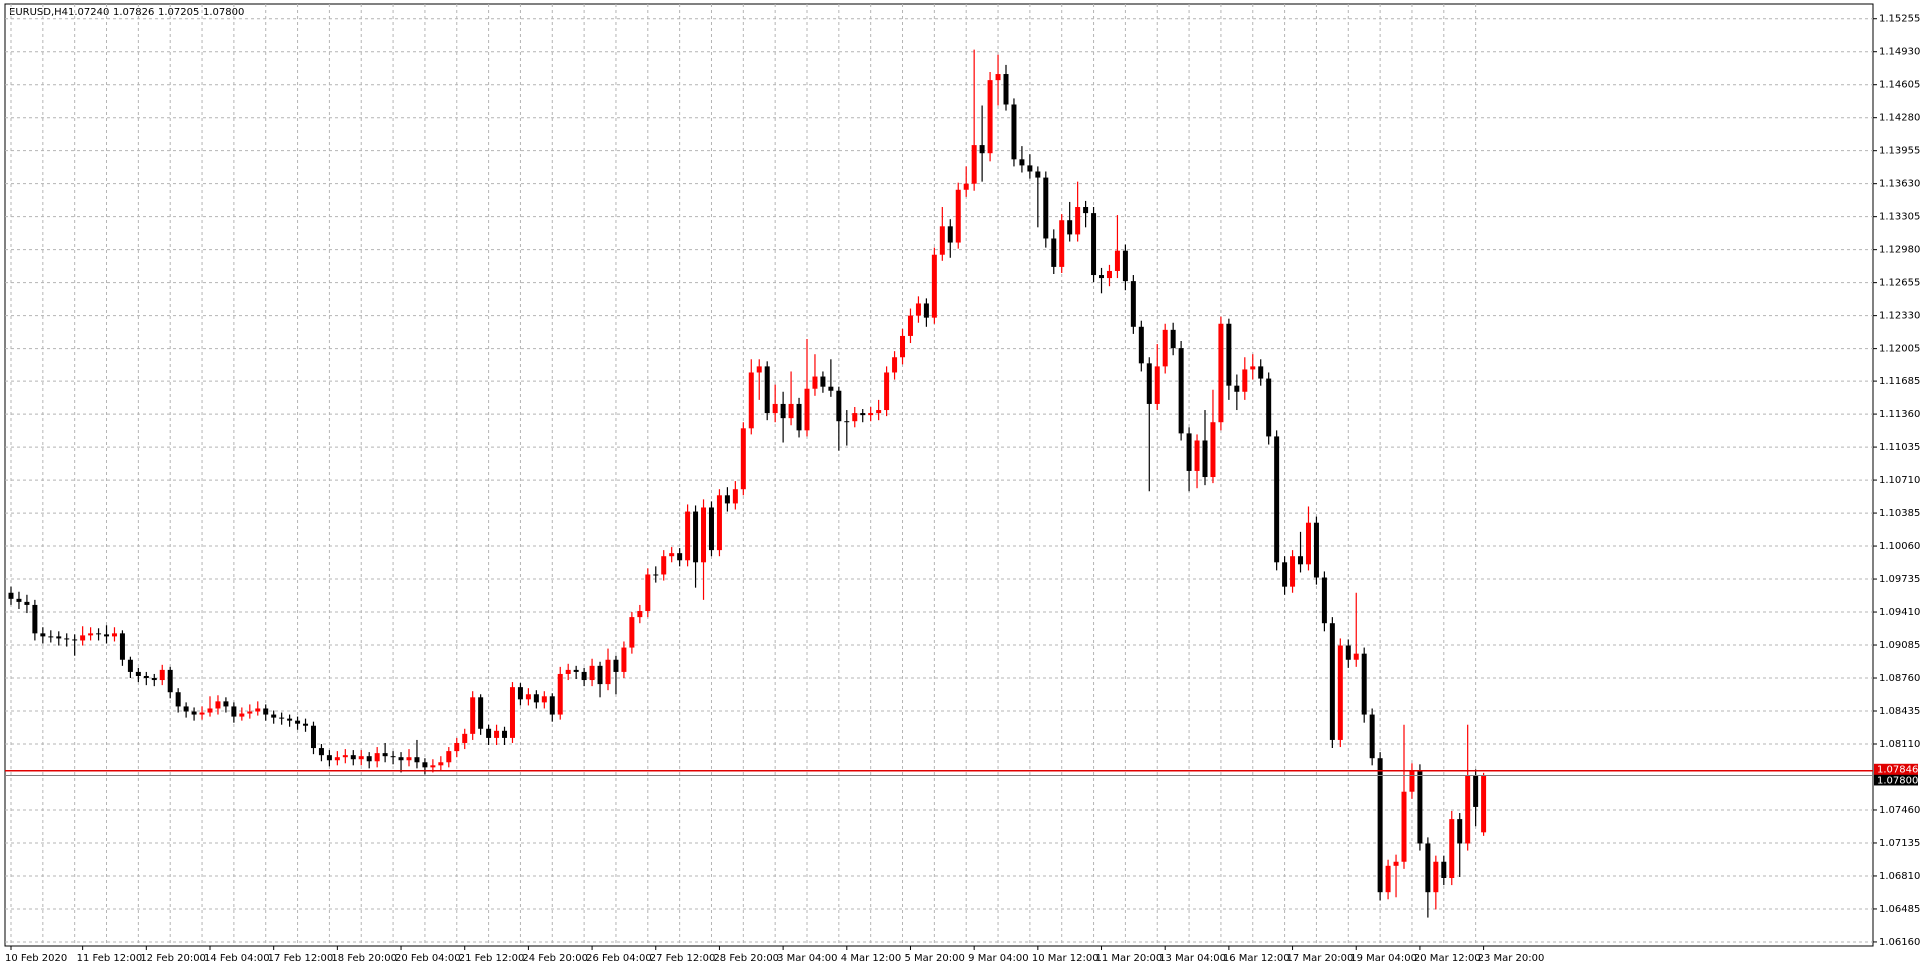  I want to click on y-tick-label: 1.14605, so click(1899, 85).